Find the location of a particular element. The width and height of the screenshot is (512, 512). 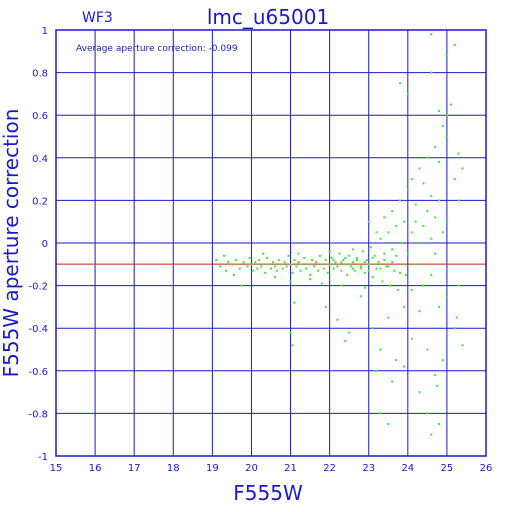

x-tick-label-2: 17 is located at coordinates (134, 468).